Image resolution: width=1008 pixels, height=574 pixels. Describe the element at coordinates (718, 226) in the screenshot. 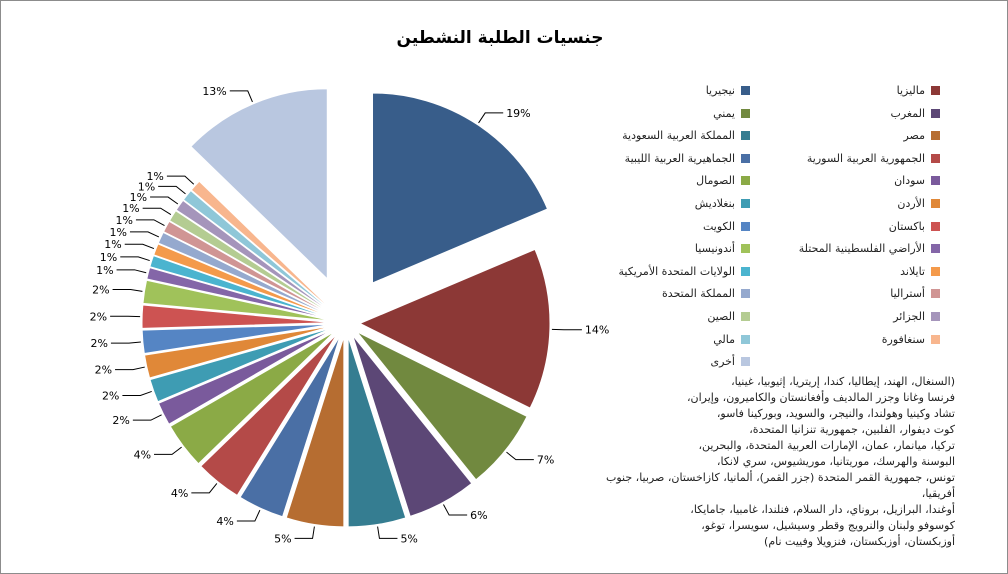

I see `legend-label: الكويت` at that location.